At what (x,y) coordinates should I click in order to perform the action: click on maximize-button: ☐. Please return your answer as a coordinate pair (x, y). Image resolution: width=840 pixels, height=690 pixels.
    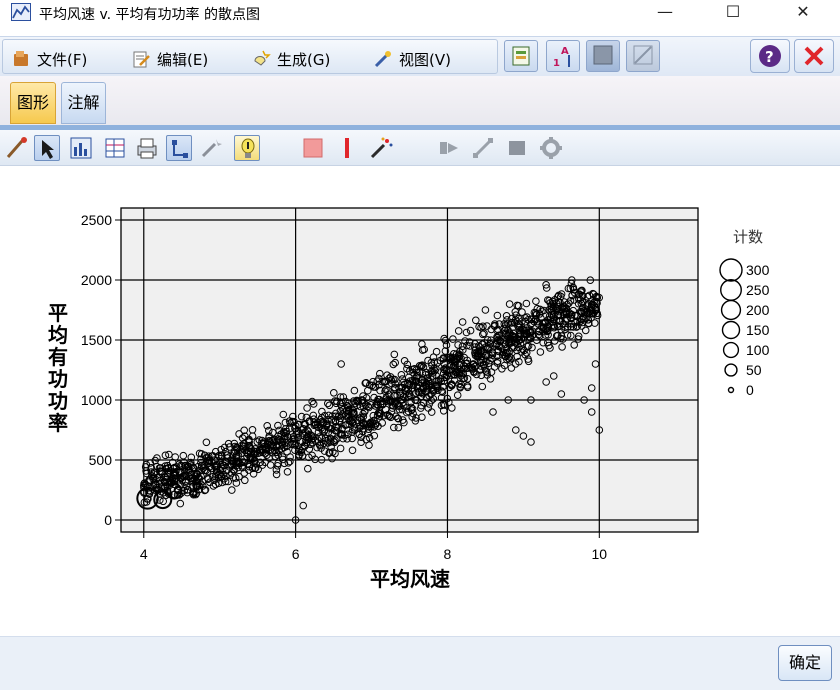
    Looking at the image, I should click on (733, 11).